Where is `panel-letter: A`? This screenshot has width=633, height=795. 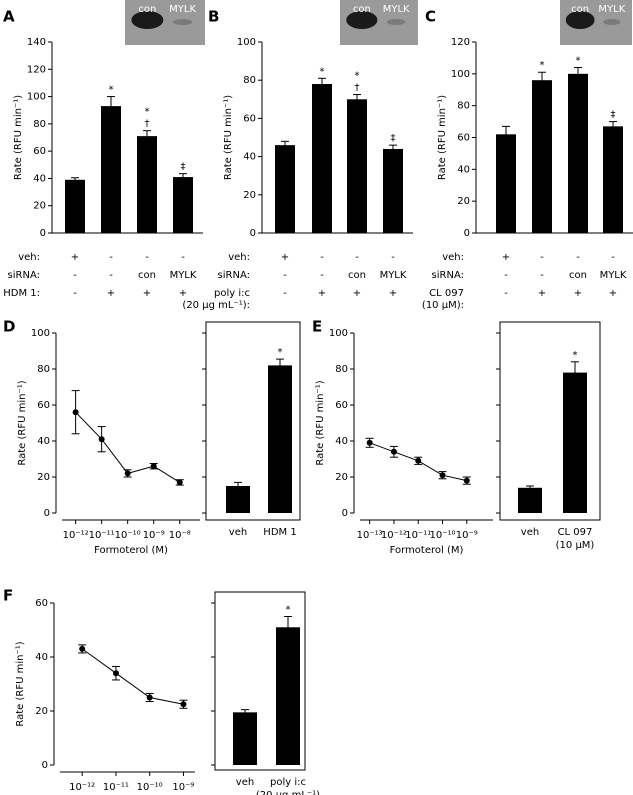
panel-letter: A is located at coordinates (9, 17).